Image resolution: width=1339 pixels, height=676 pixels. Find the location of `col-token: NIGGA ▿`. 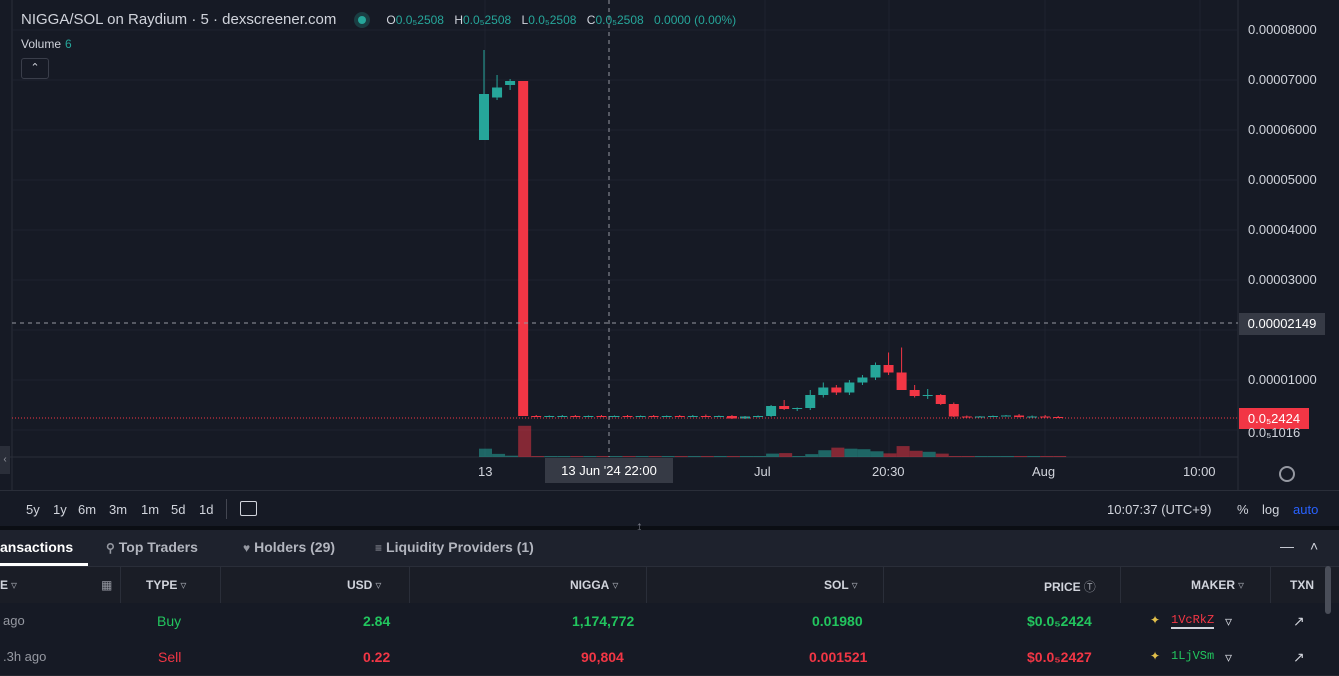

col-token: NIGGA ▿ is located at coordinates (594, 585).